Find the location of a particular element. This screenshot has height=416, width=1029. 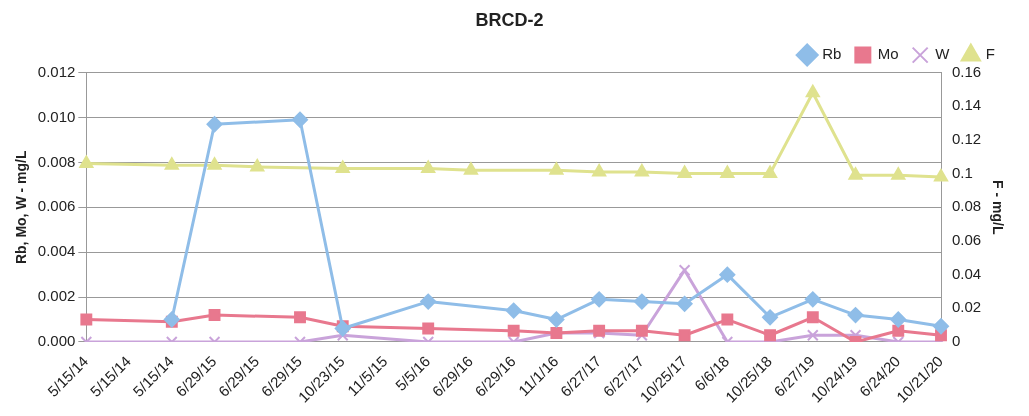

y2-tick-label: 0.14 is located at coordinates (967, 105).